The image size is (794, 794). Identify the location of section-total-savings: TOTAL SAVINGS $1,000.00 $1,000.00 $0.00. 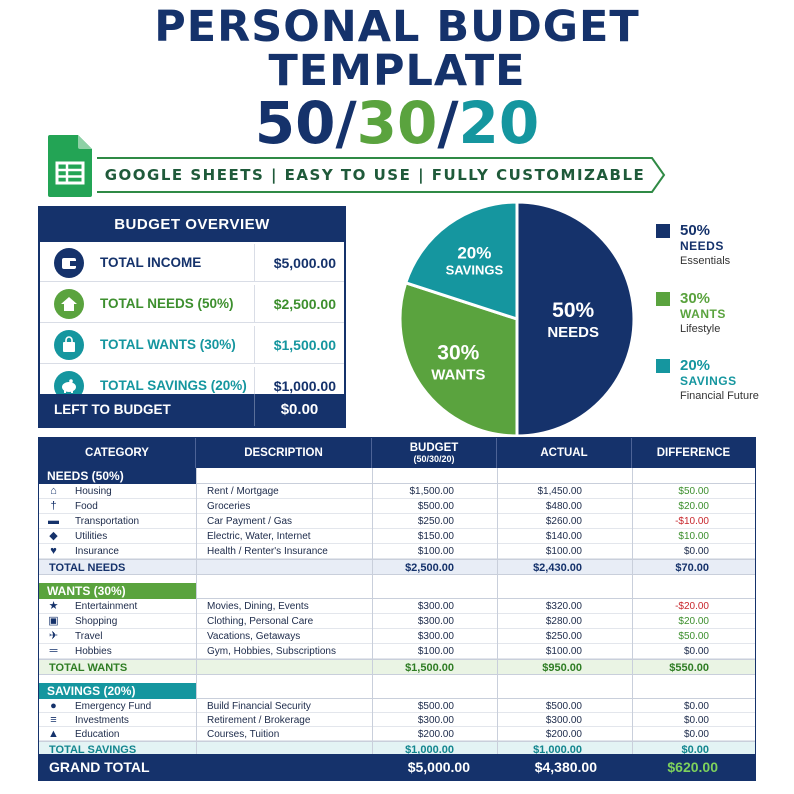
(397, 749).